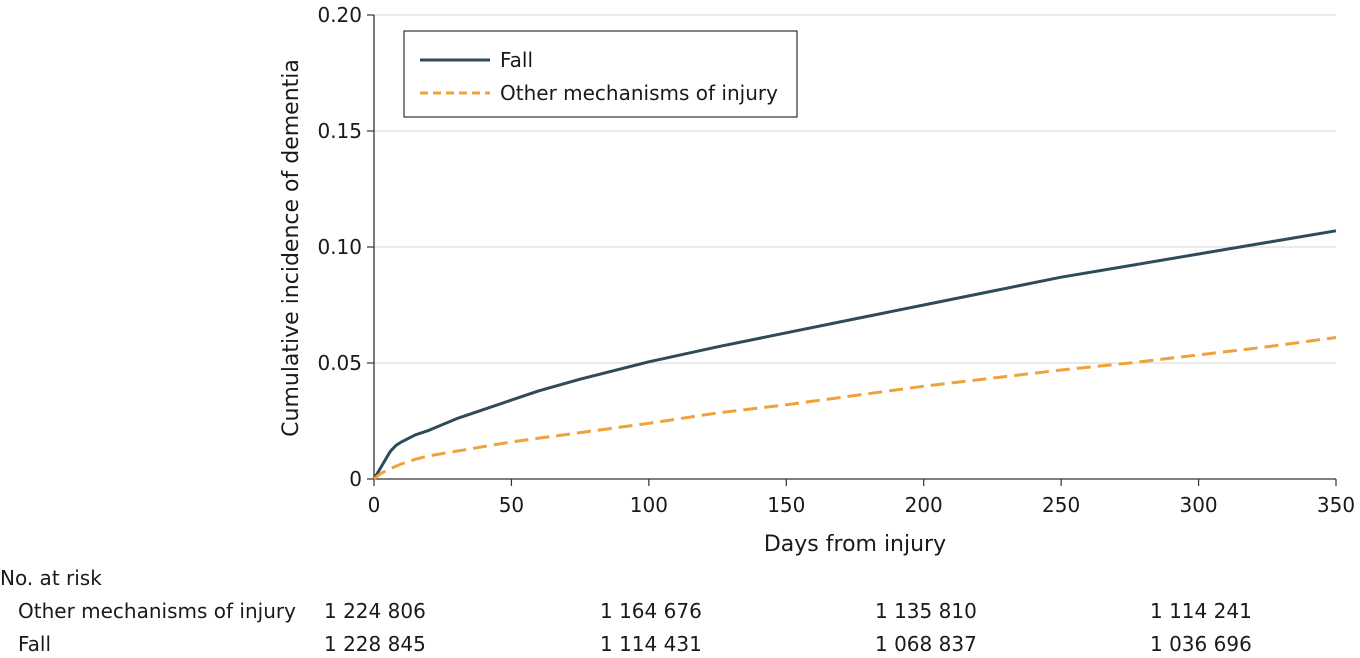  Describe the element at coordinates (339, 247) in the screenshot. I see `y-tick-label-2: 0.10` at that location.